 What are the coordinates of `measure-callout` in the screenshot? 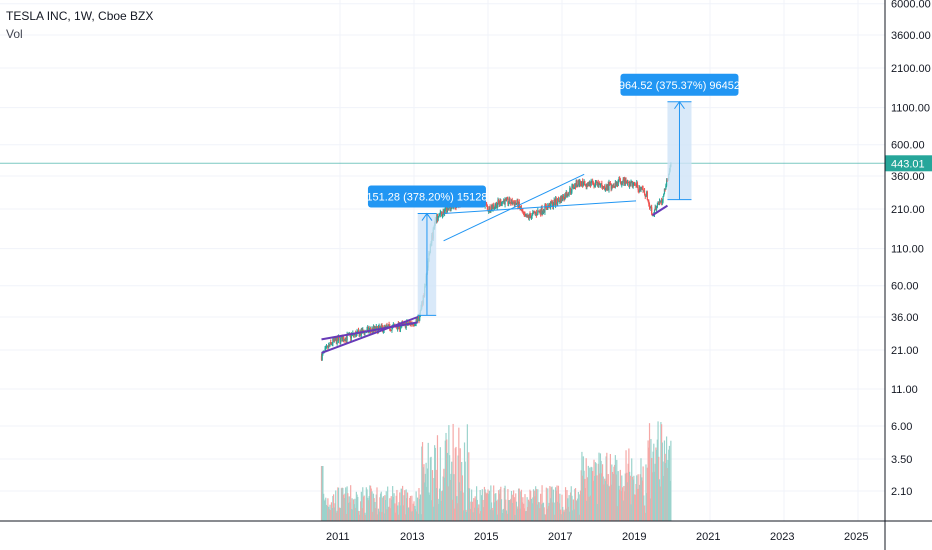 It's located at (426, 196).